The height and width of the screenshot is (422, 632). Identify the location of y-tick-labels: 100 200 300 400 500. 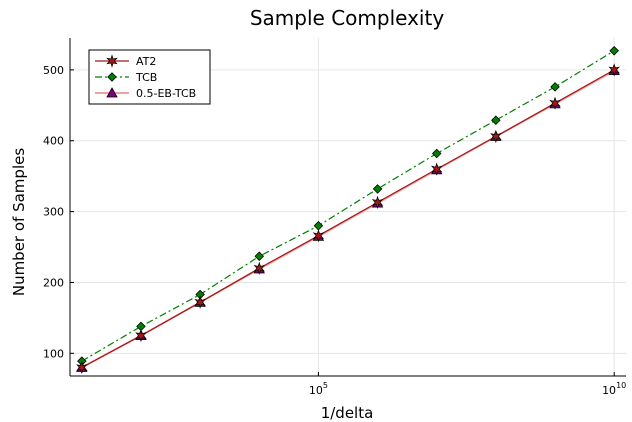
(53, 212).